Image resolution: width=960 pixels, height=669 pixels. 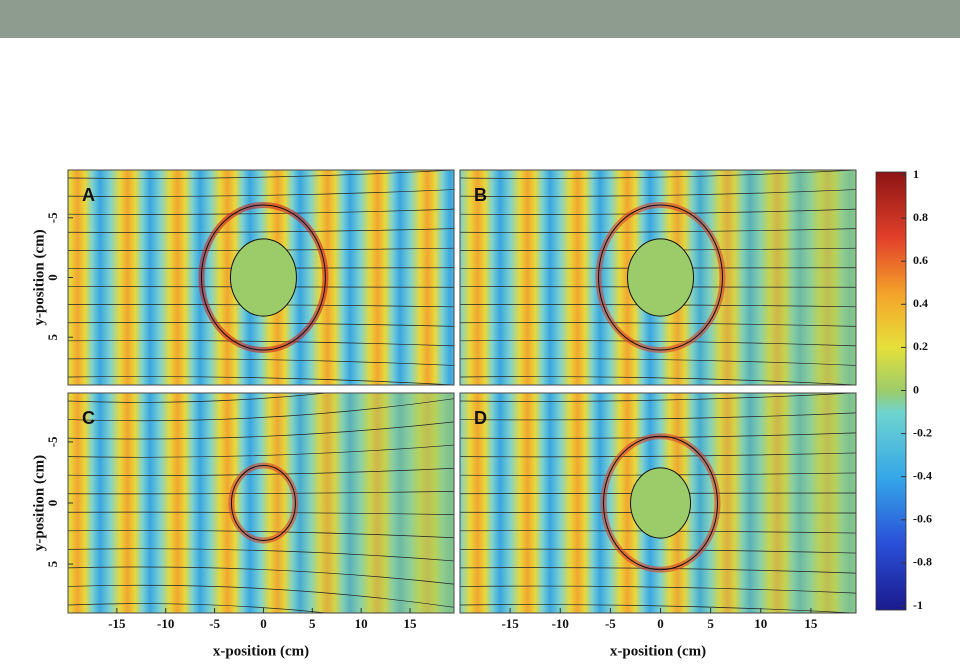 What do you see at coordinates (920, 346) in the screenshot?
I see `colorbar-tick-label: 0.2` at bounding box center [920, 346].